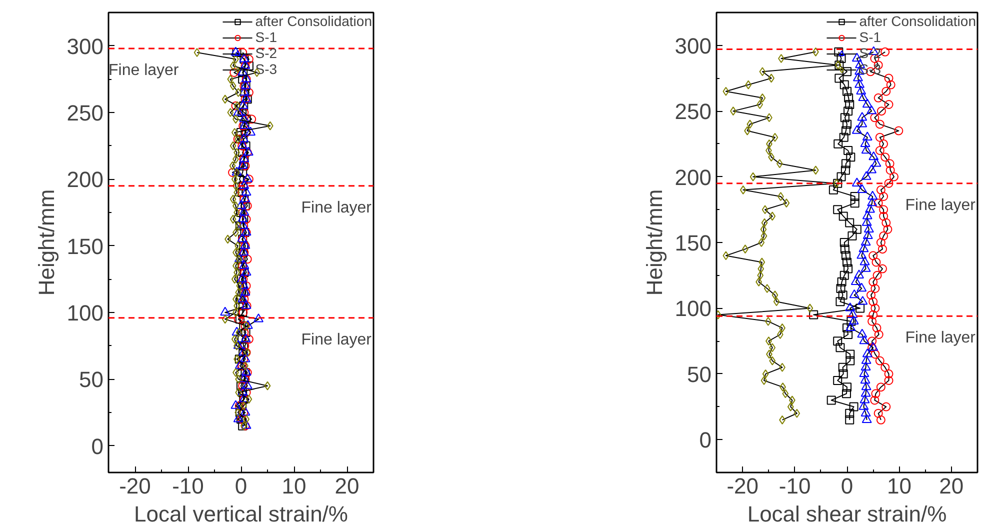 The image size is (981, 529). I want to click on legend-label: S-3, so click(266, 69).